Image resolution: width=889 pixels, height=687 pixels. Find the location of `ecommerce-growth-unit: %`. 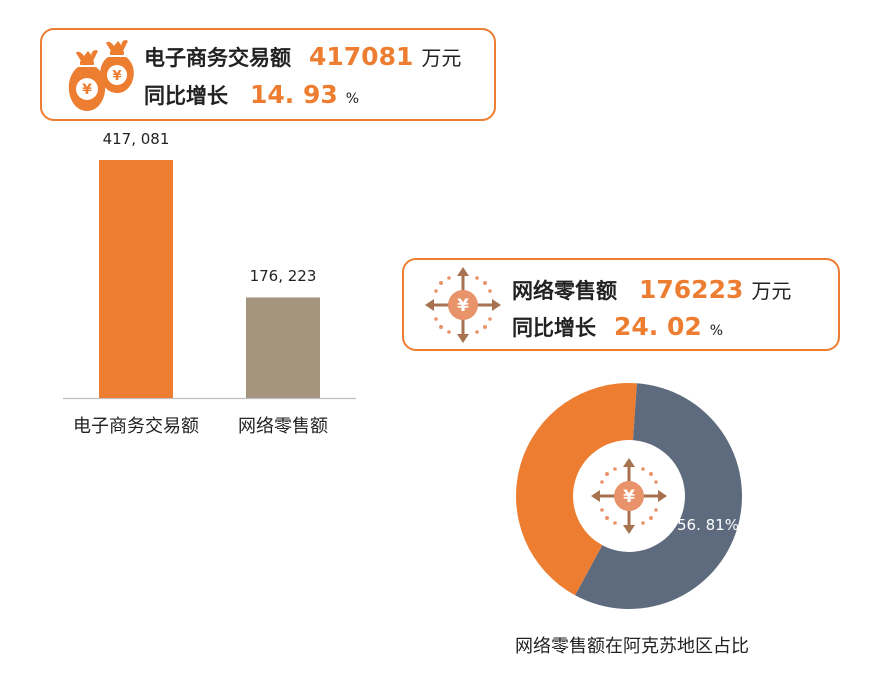

ecommerce-growth-unit: % is located at coordinates (352, 99).